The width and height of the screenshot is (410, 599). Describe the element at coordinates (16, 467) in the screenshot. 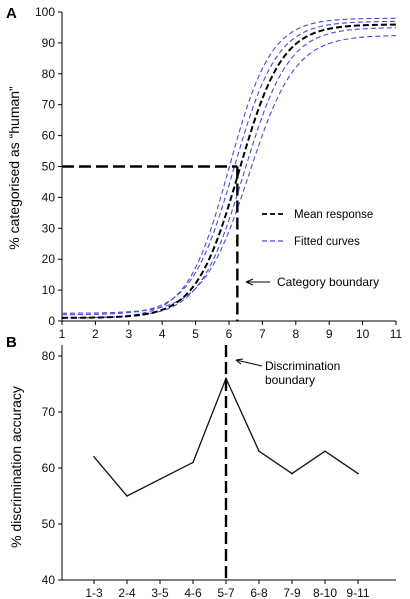

I see `panel-b-y-axis-label: % discrimination accuracy` at that location.